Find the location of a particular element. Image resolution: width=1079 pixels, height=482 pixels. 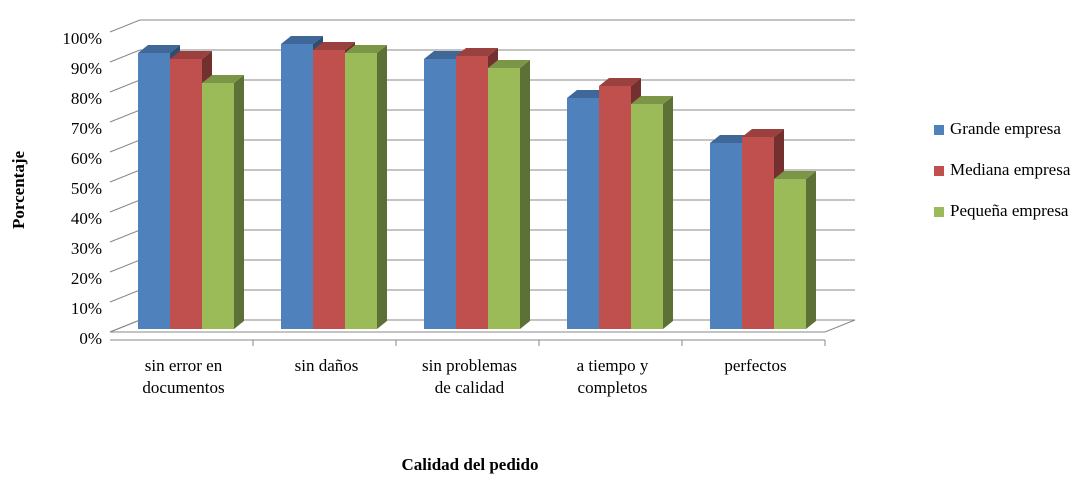

x-tick-label: completos is located at coordinates (613, 387).